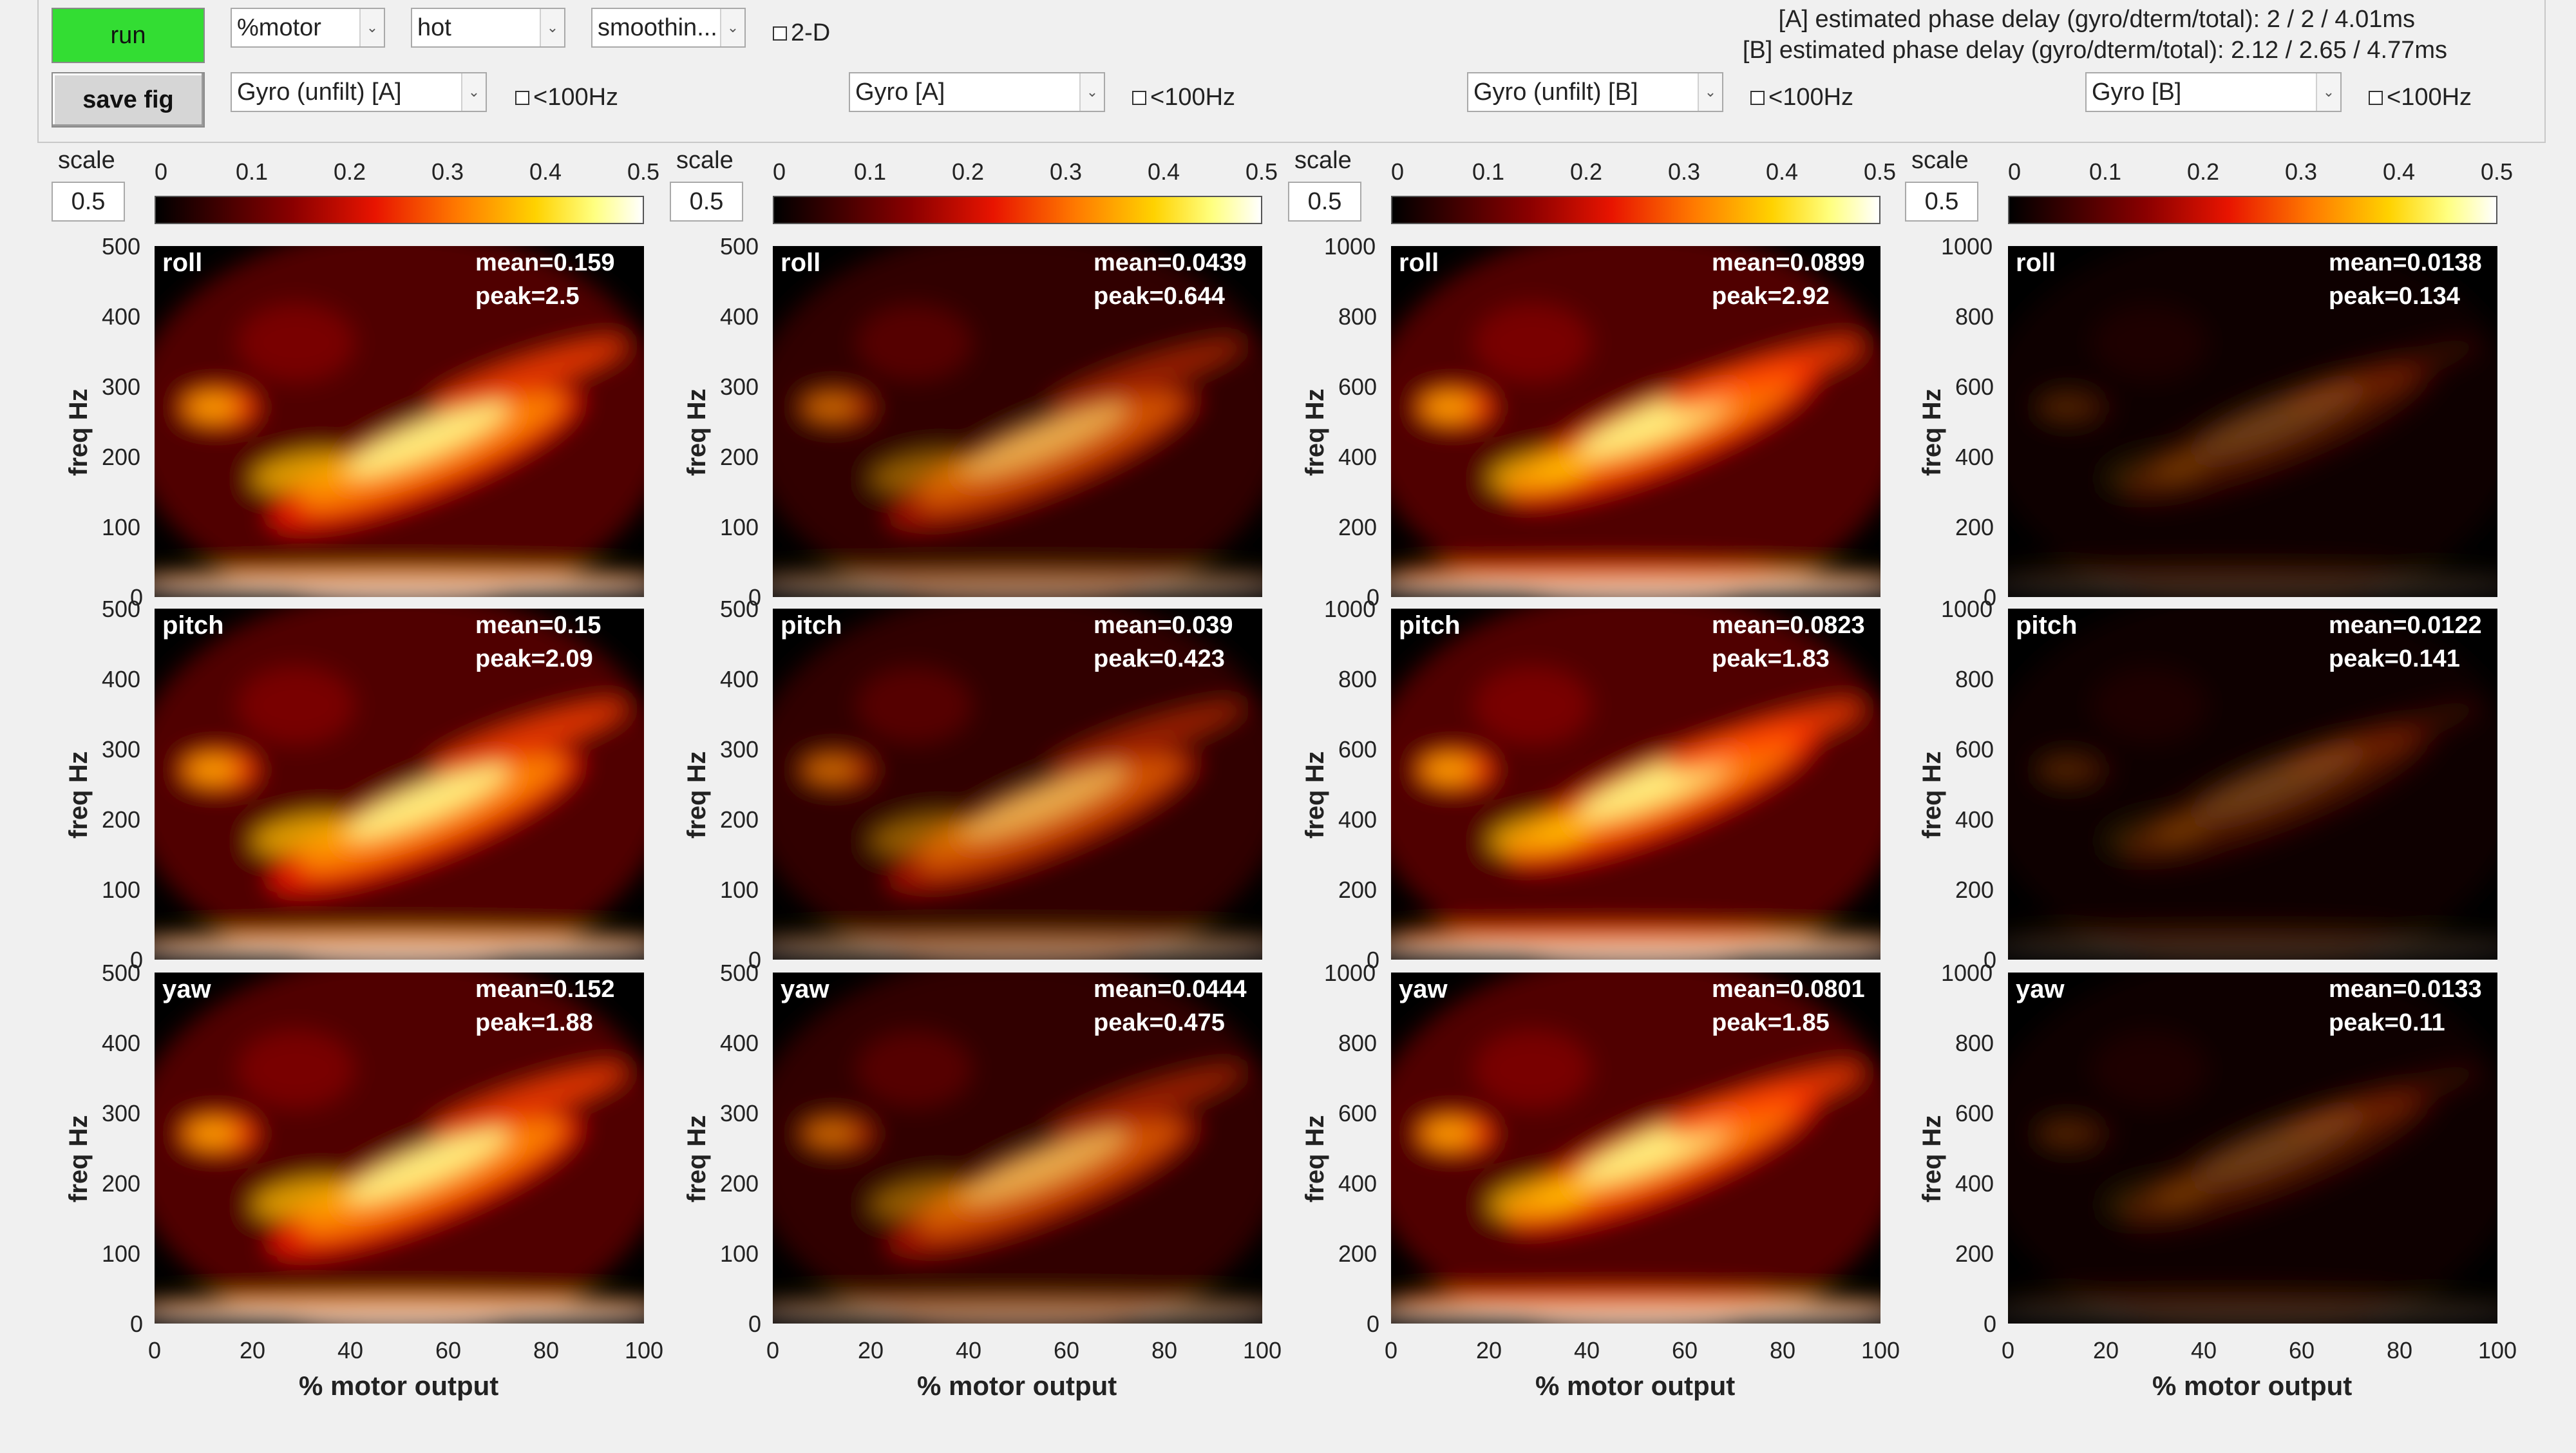  Describe the element at coordinates (802, 33) in the screenshot. I see `twod-checkbox: 2-D` at that location.